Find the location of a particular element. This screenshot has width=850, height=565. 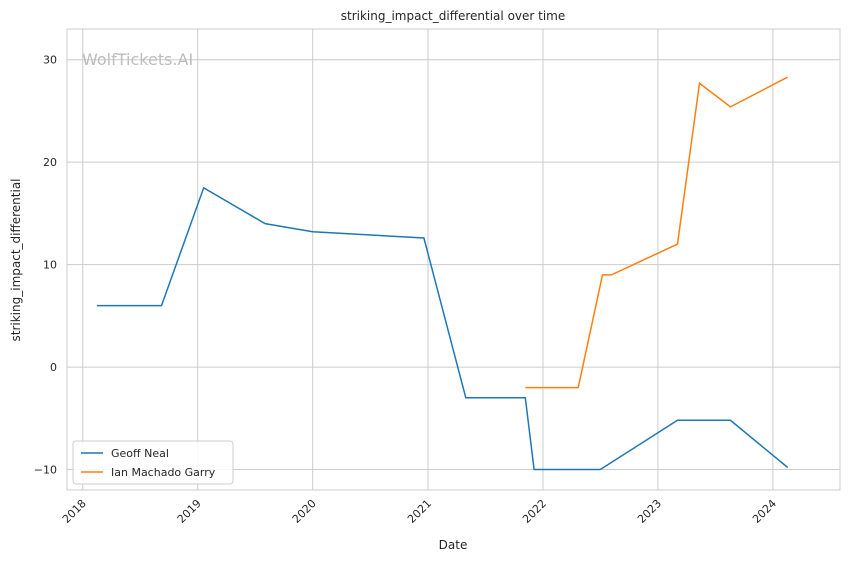

y-tick-label: 0 is located at coordinates (53, 367).